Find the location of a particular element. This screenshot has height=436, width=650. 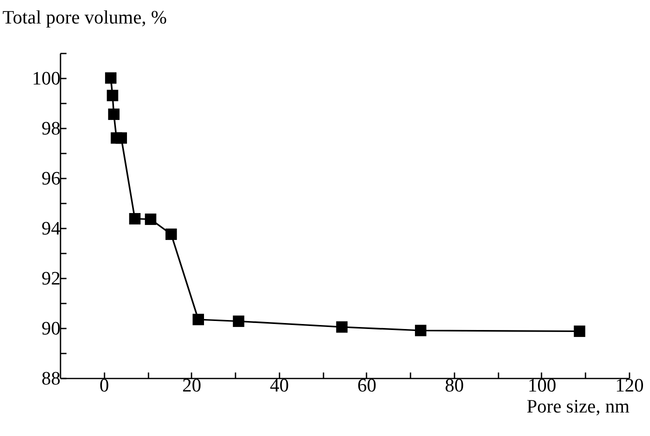

y-tick-label: 98 is located at coordinates (51, 129).